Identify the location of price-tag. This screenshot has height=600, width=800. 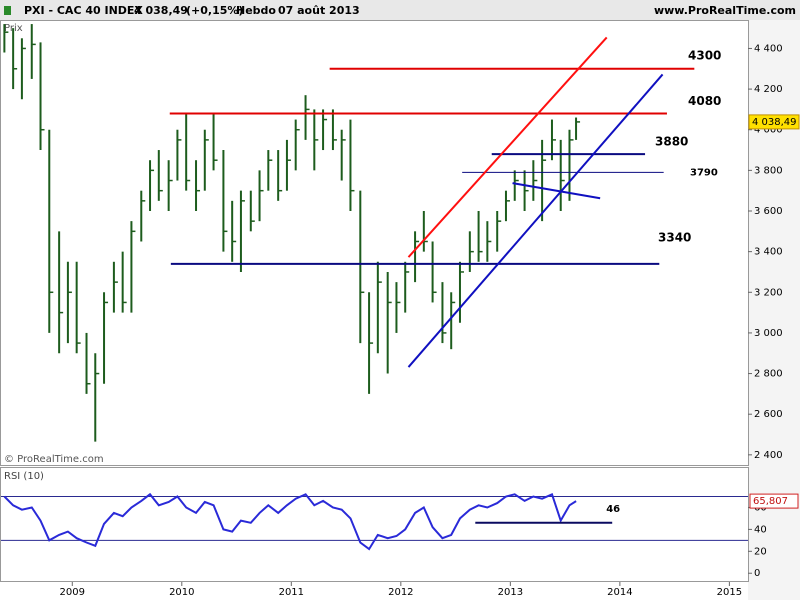
(774, 122).